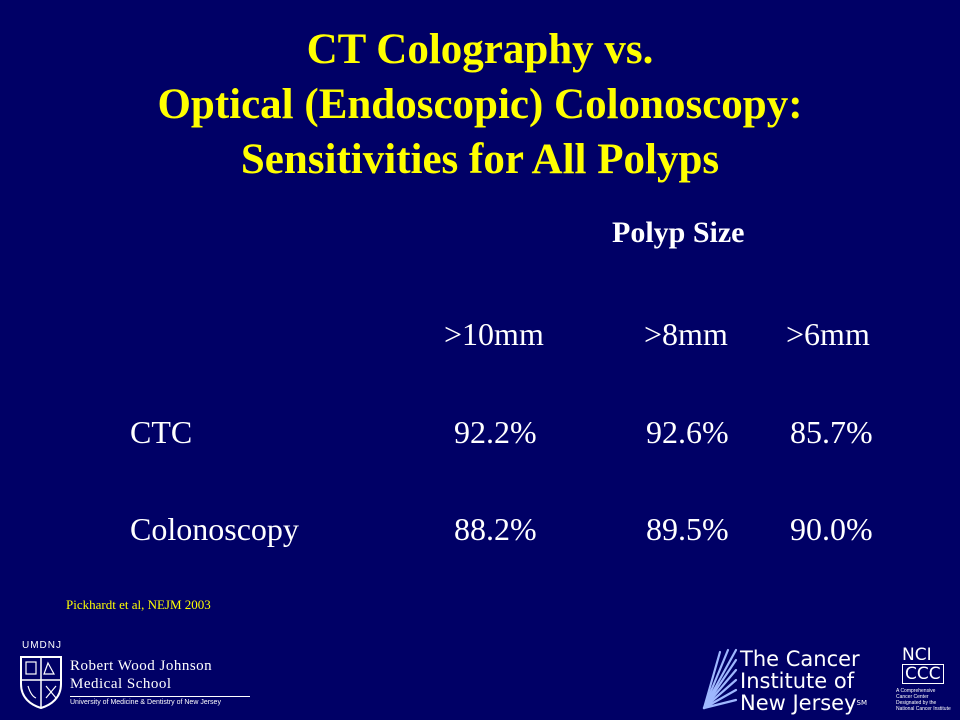 This screenshot has height=720, width=960. What do you see at coordinates (160, 696) in the screenshot?
I see `rwj-divider` at bounding box center [160, 696].